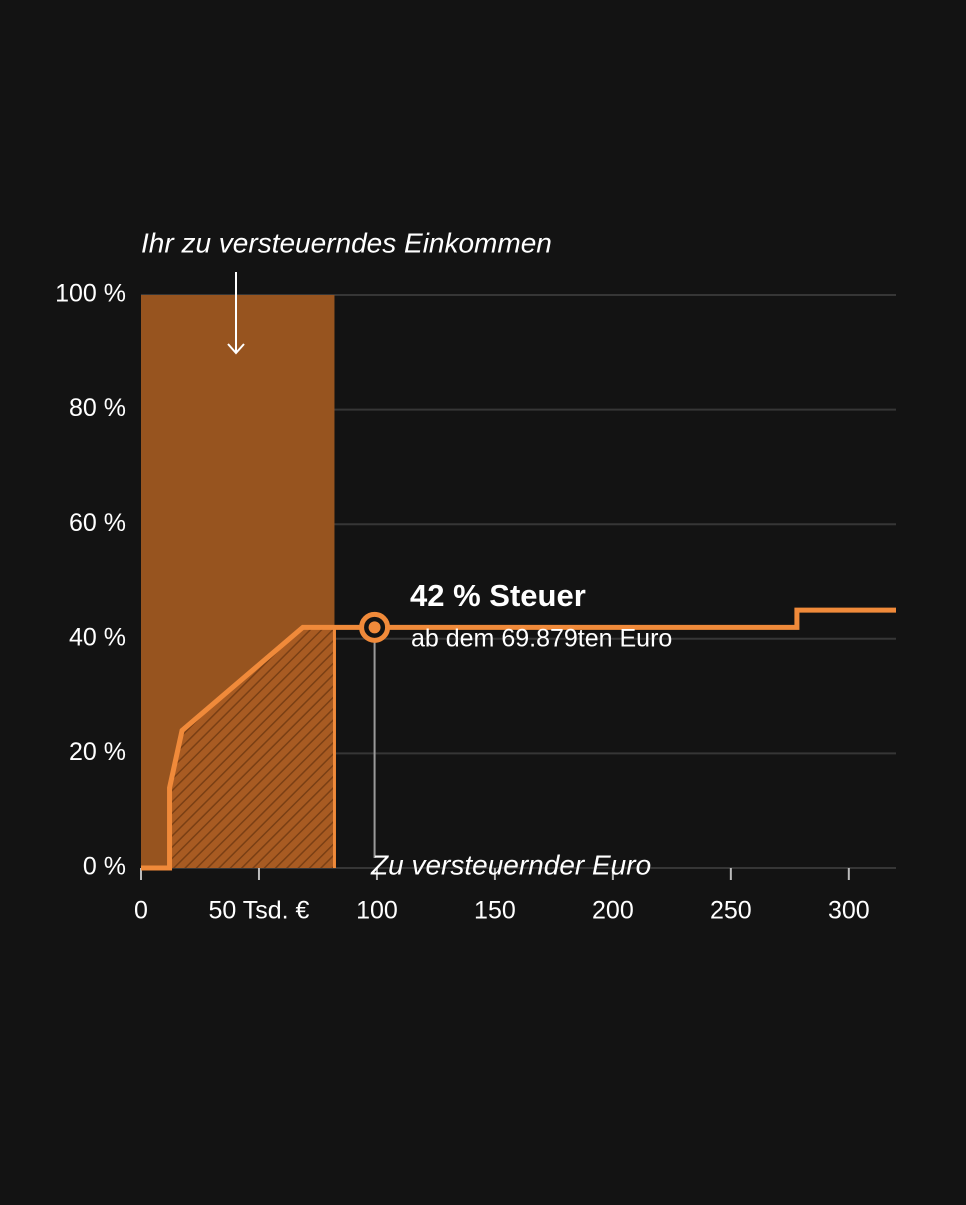  What do you see at coordinates (374, 627) in the screenshot?
I see `marker-dot` at bounding box center [374, 627].